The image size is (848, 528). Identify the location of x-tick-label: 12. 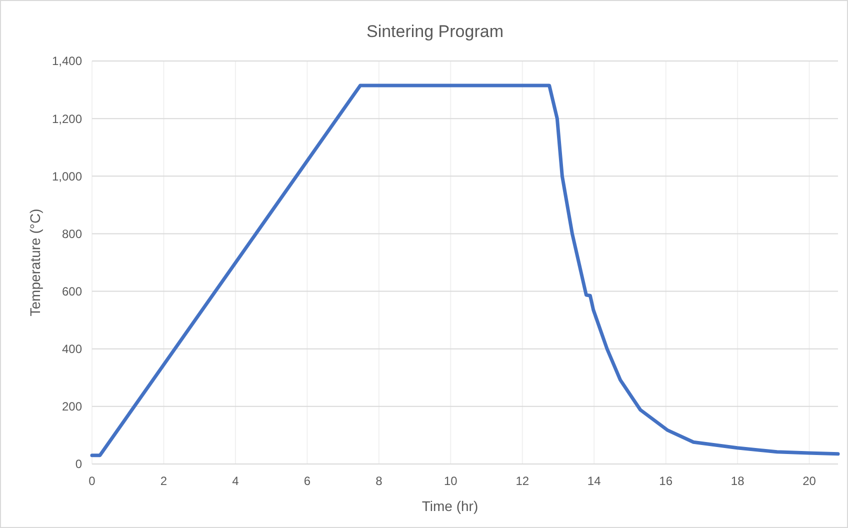
(523, 481).